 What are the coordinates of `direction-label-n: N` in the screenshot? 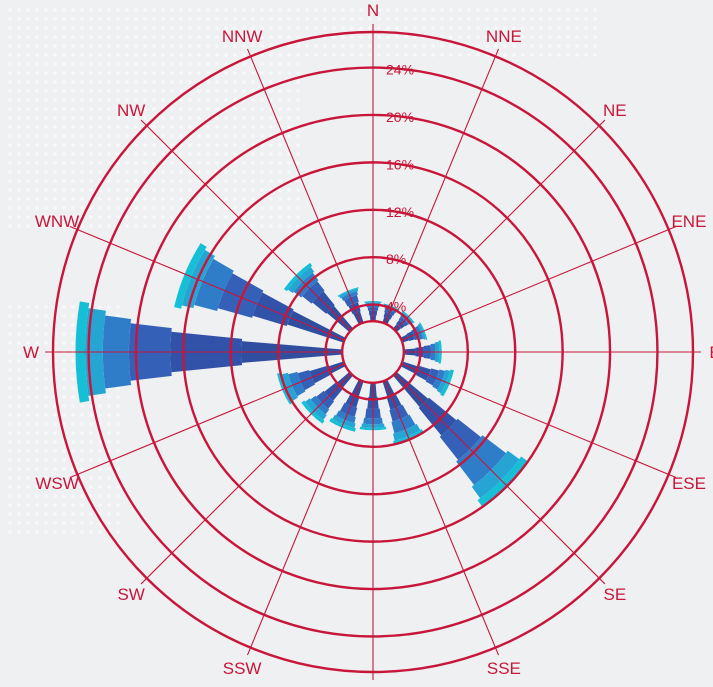 It's located at (373, 10).